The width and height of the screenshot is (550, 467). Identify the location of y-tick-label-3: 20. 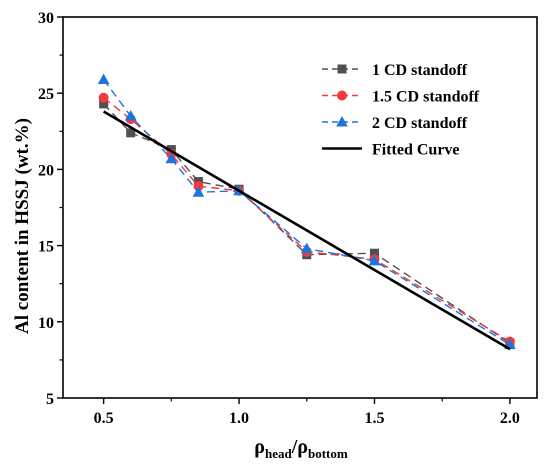
(46, 170).